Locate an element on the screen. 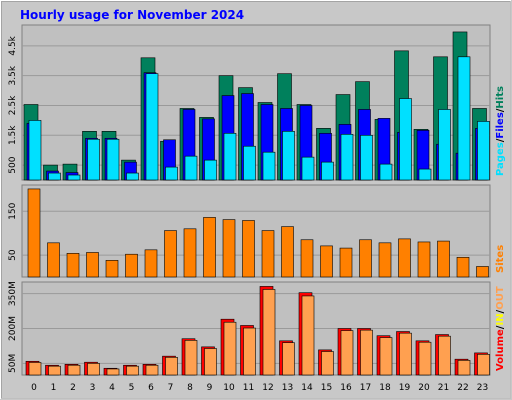  x-tick-label: 21 is located at coordinates (443, 388).